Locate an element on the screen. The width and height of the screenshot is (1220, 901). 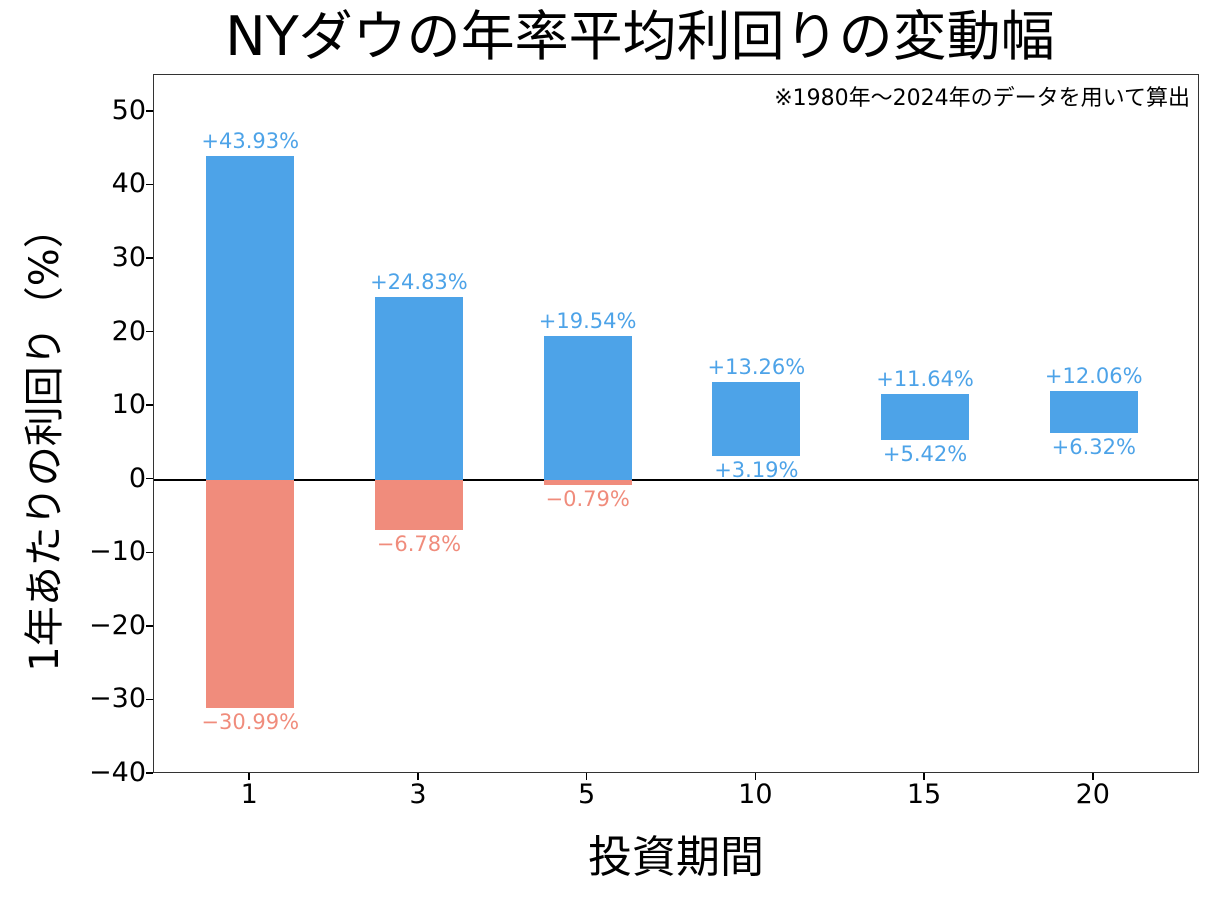
max-value-label: +13.26% is located at coordinates (756, 367).